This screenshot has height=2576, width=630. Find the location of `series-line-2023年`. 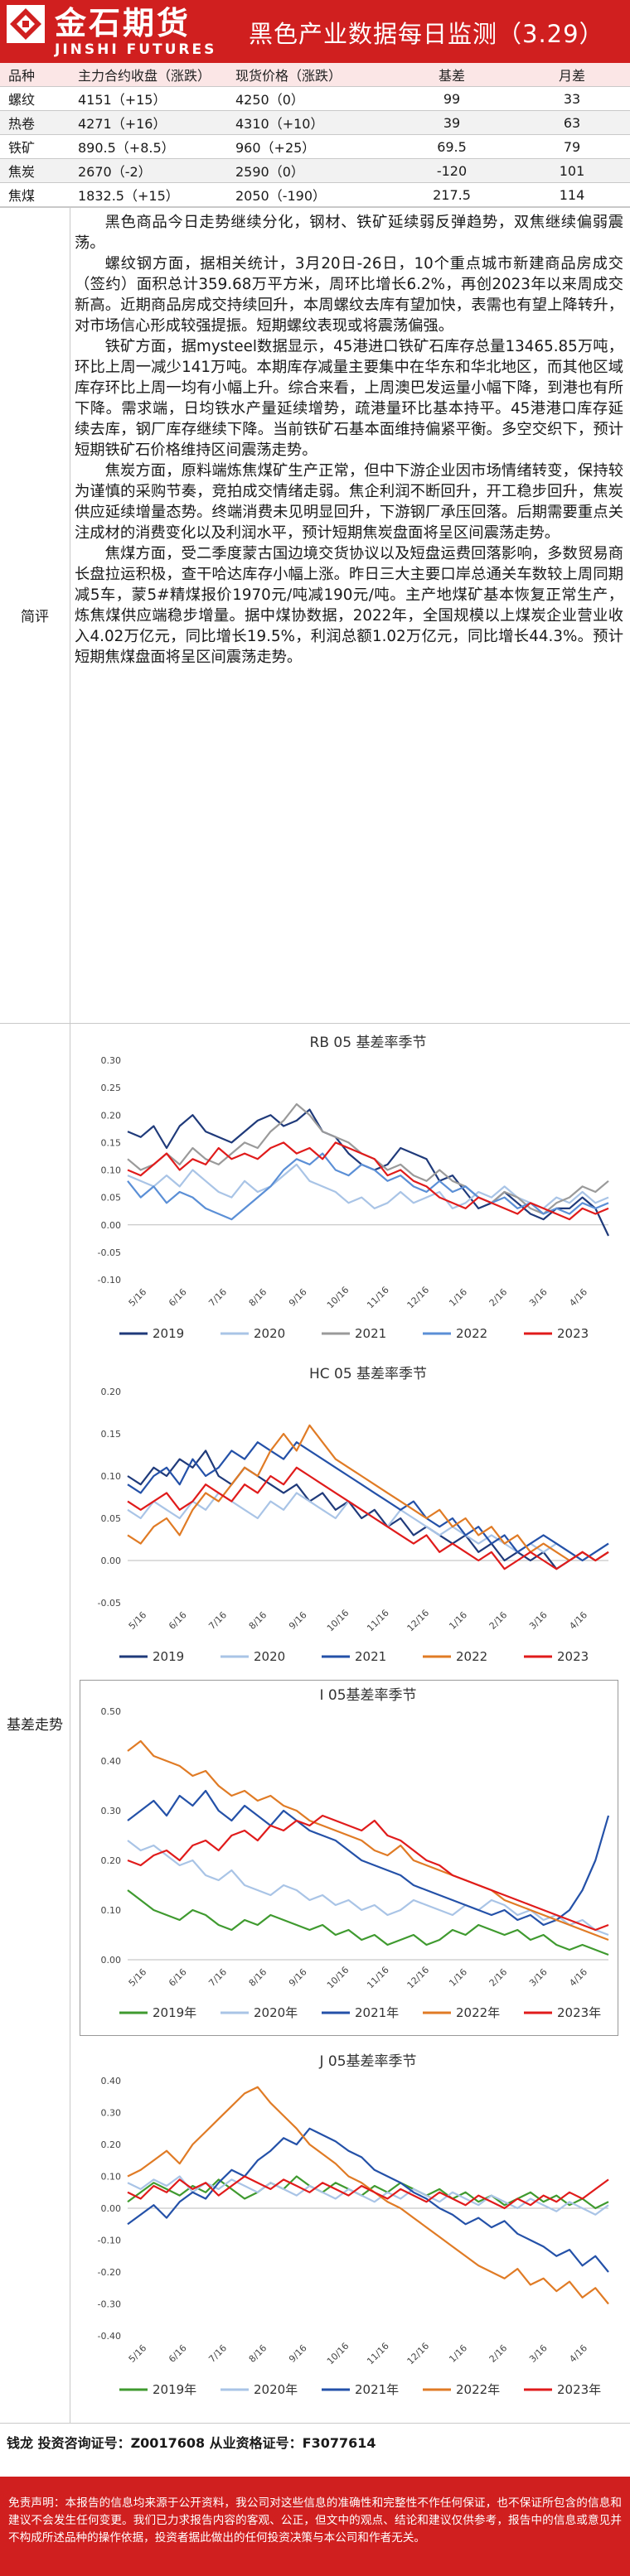

series-line-2023年 is located at coordinates (368, 2192).